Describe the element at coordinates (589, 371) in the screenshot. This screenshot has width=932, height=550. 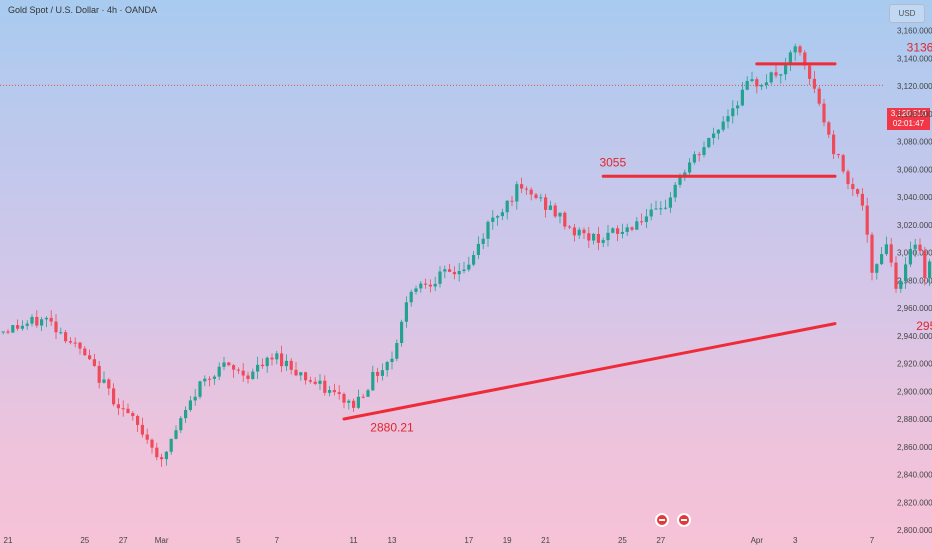
I see `uptrend-line-line` at that location.